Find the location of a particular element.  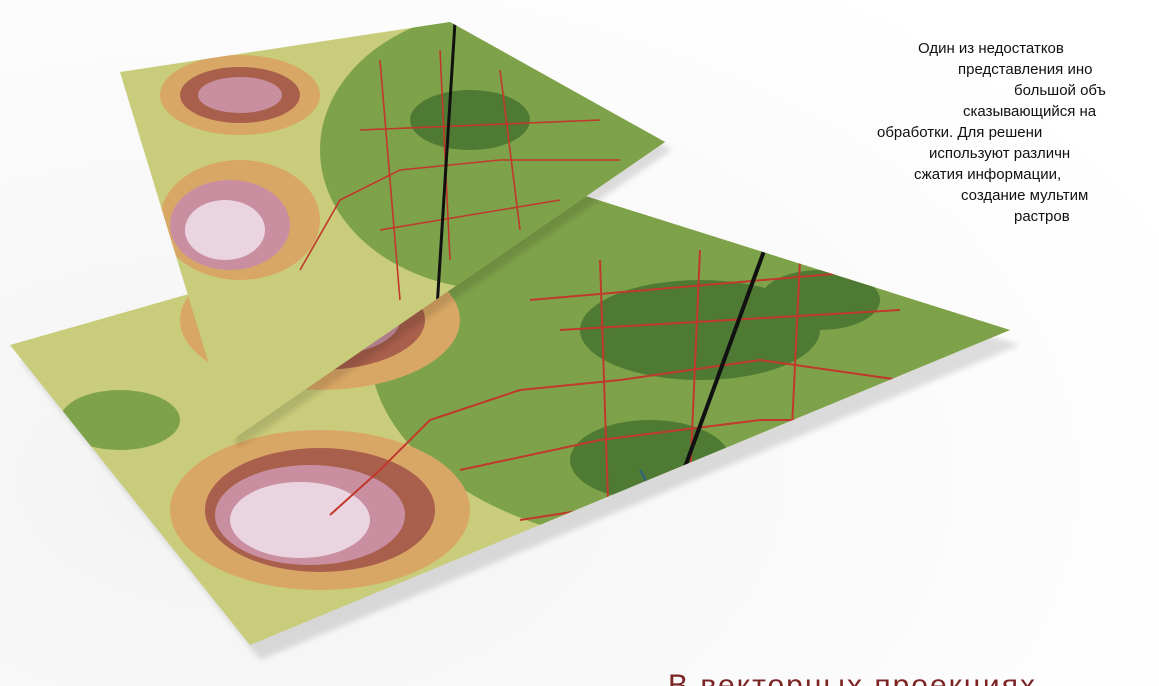

paragraph-line: создание мультим is located at coordinates (1024, 195).